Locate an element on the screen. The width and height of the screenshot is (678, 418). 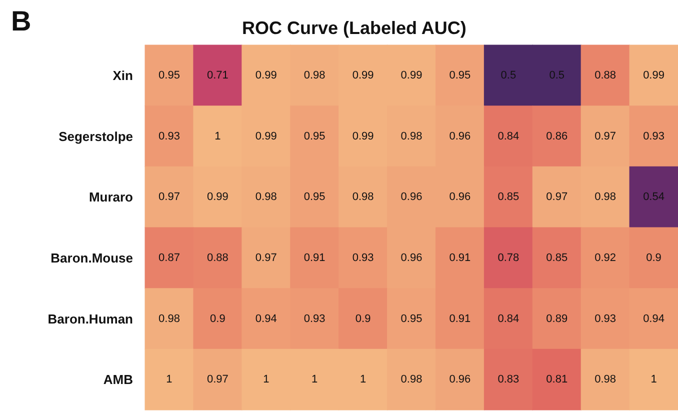
y-tick-label: Baron.Human is located at coordinates (91, 318).